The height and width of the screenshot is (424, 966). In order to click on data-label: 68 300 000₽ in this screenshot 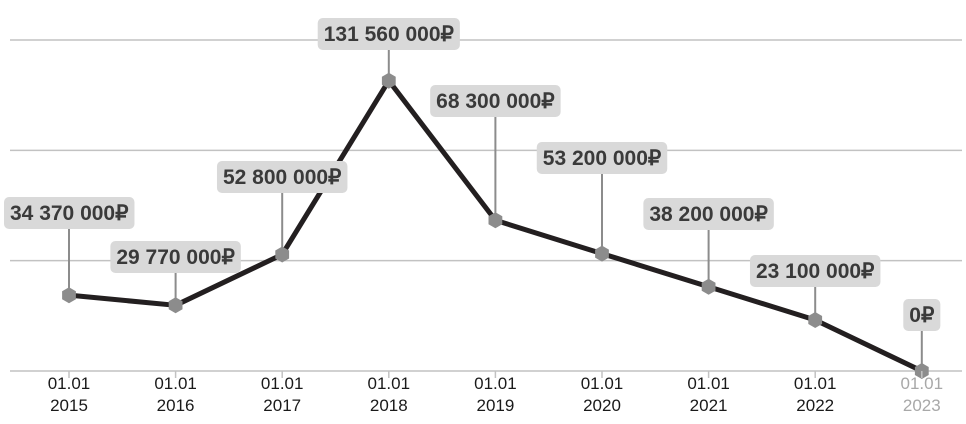, I will do `click(495, 101)`.